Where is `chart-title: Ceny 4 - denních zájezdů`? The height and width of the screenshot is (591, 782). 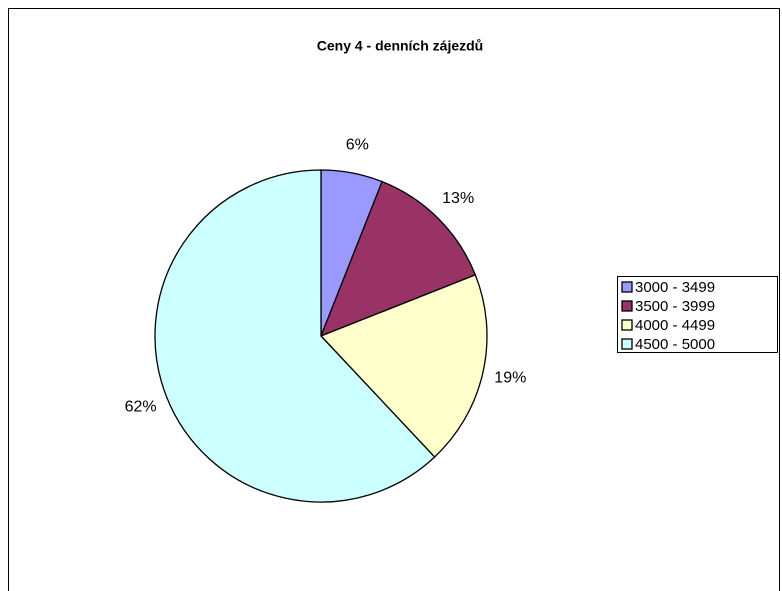
chart-title: Ceny 4 - denních zájezdů is located at coordinates (400, 46).